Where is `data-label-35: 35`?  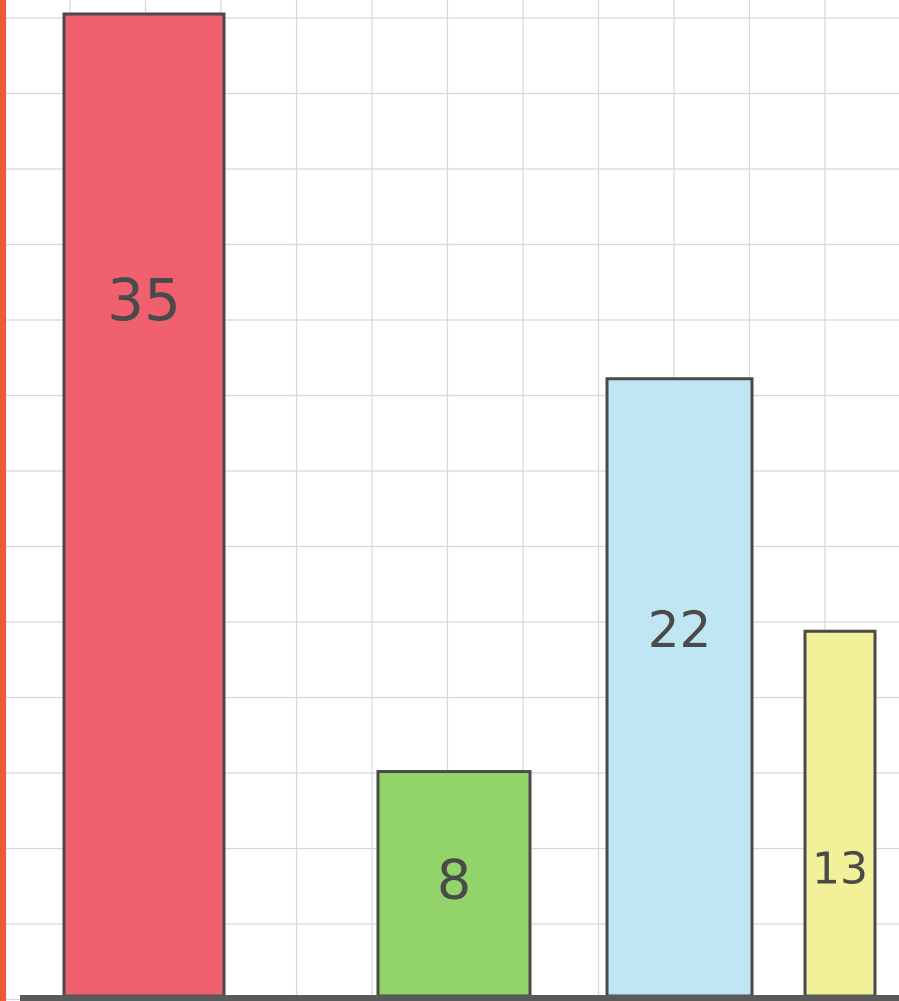
data-label-35: 35 is located at coordinates (144, 300).